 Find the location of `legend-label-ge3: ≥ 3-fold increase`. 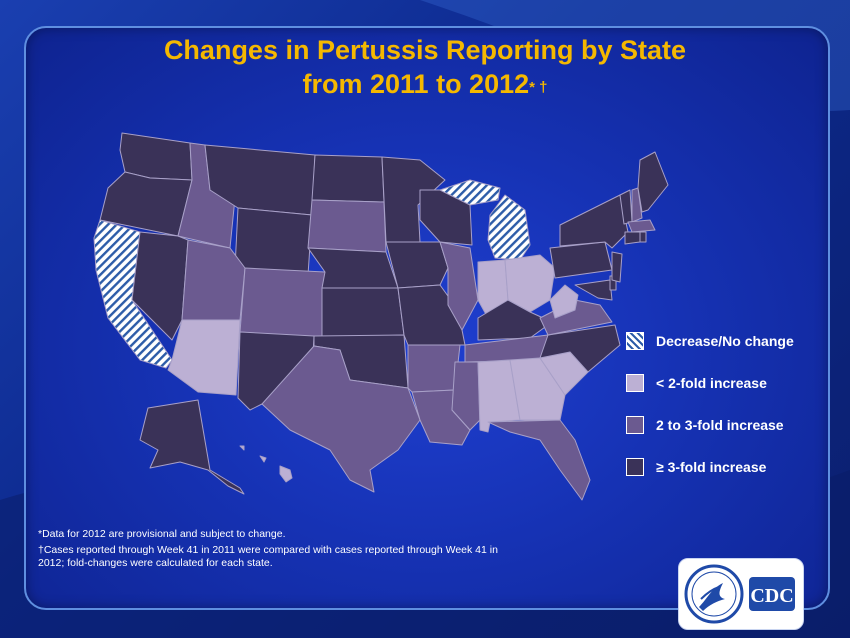

legend-label-ge3: ≥ 3-fold increase is located at coordinates (711, 467).